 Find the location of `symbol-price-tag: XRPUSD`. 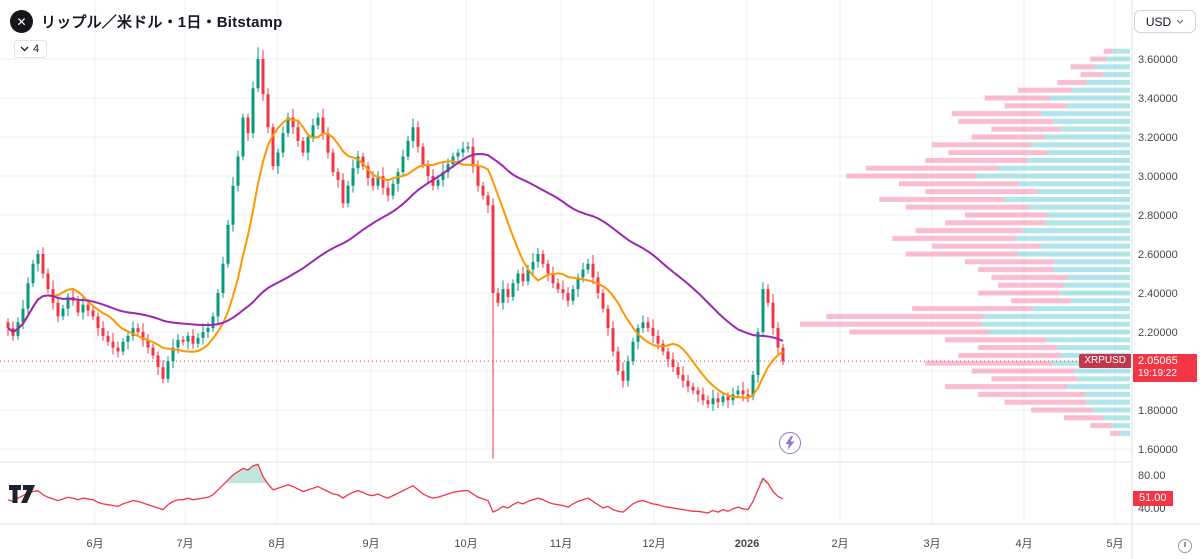

symbol-price-tag: XRPUSD is located at coordinates (1105, 361).